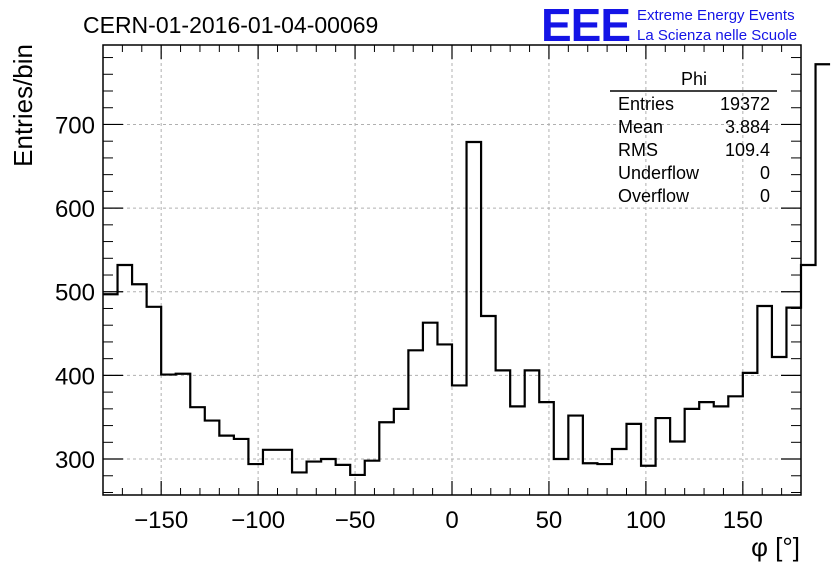 The height and width of the screenshot is (572, 836). Describe the element at coordinates (646, 104) in the screenshot. I see `stats-label: Entries` at that location.